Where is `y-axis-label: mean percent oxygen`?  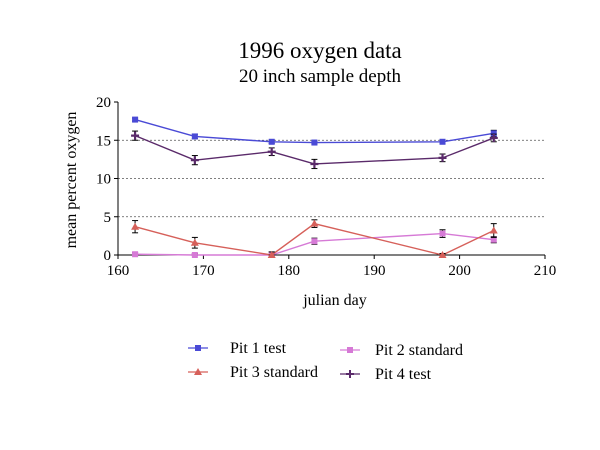
y-axis-label: mean percent oxygen is located at coordinates (71, 180).